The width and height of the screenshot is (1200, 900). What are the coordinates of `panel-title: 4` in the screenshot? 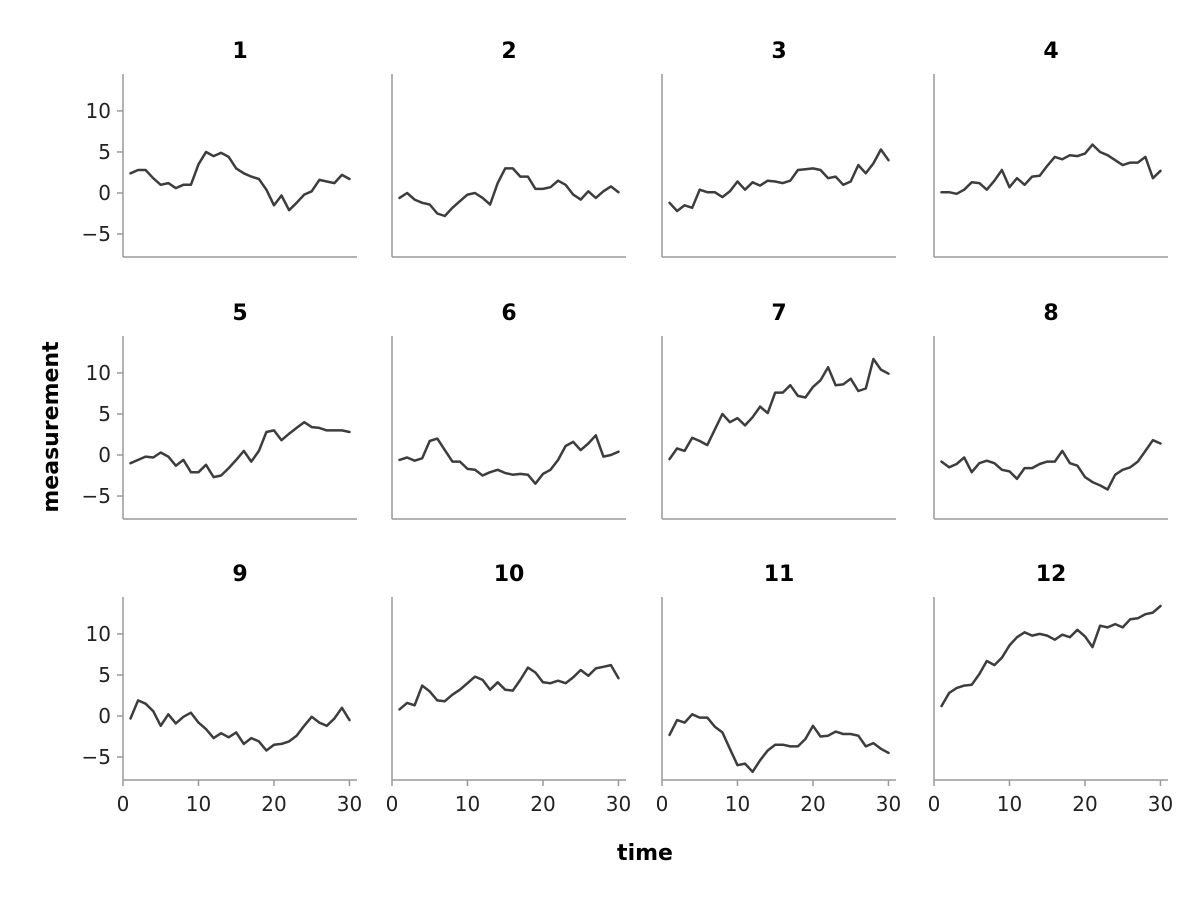 It's located at (1050, 51).